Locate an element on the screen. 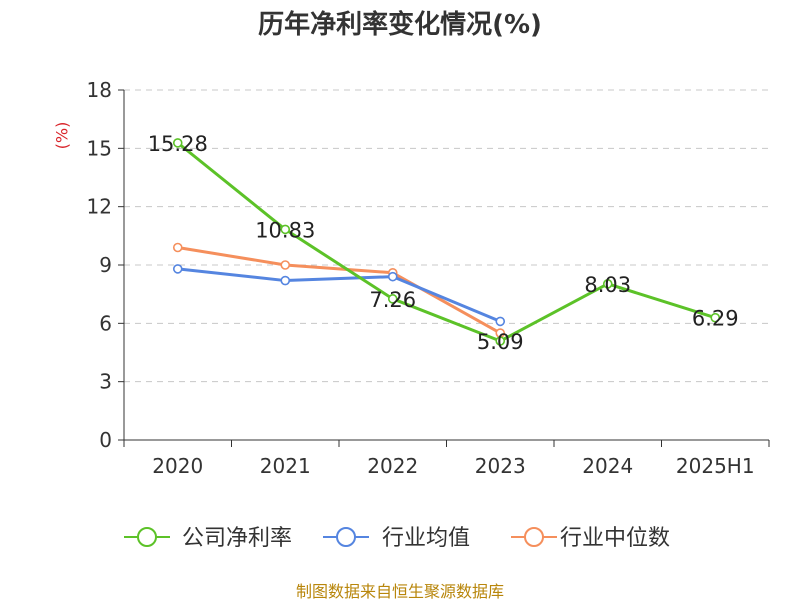 The height and width of the screenshot is (602, 800). source-note: 制图数据来自恒生聚源数据库 is located at coordinates (399, 591).